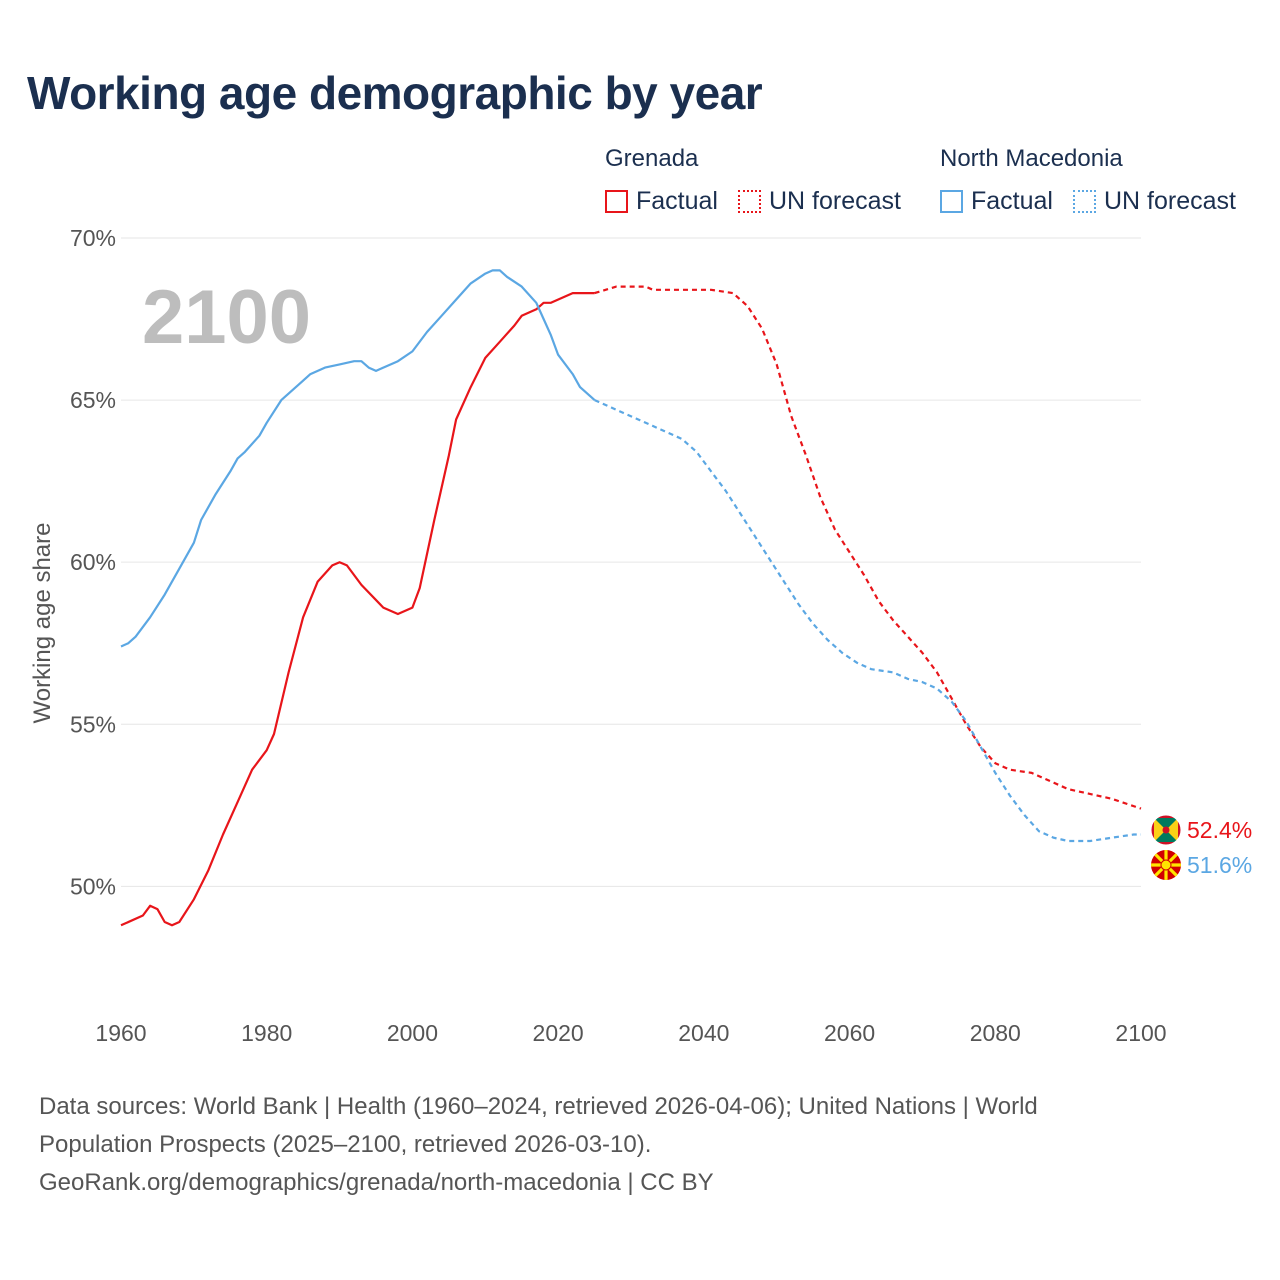  Describe the element at coordinates (412, 1033) in the screenshot. I see `x-tick-label: 2000` at that location.